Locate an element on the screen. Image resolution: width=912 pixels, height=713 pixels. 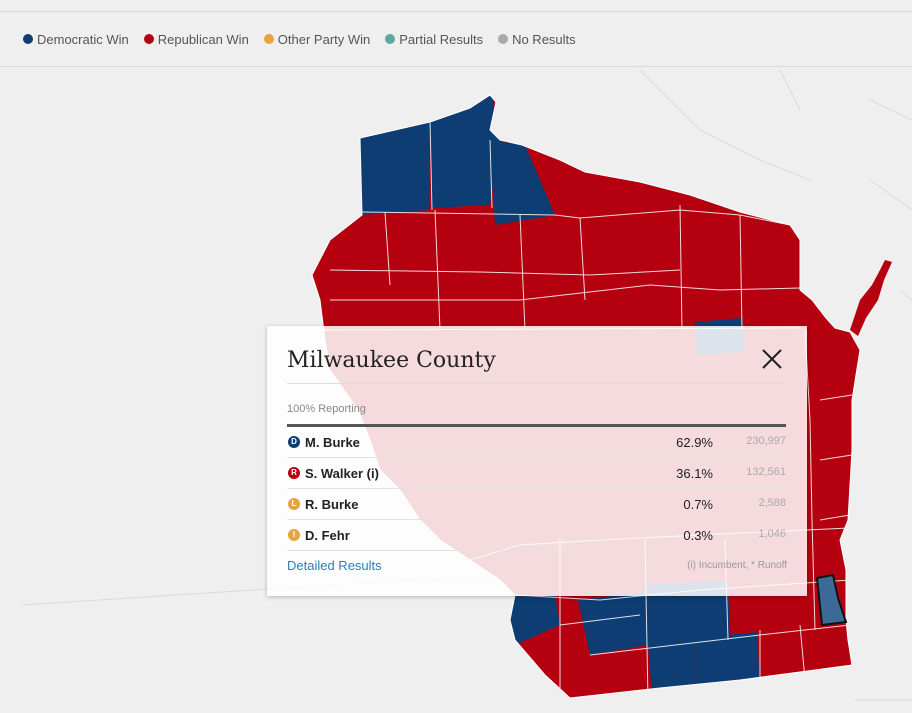
candidate-votes: 1,046 is located at coordinates (772, 534).